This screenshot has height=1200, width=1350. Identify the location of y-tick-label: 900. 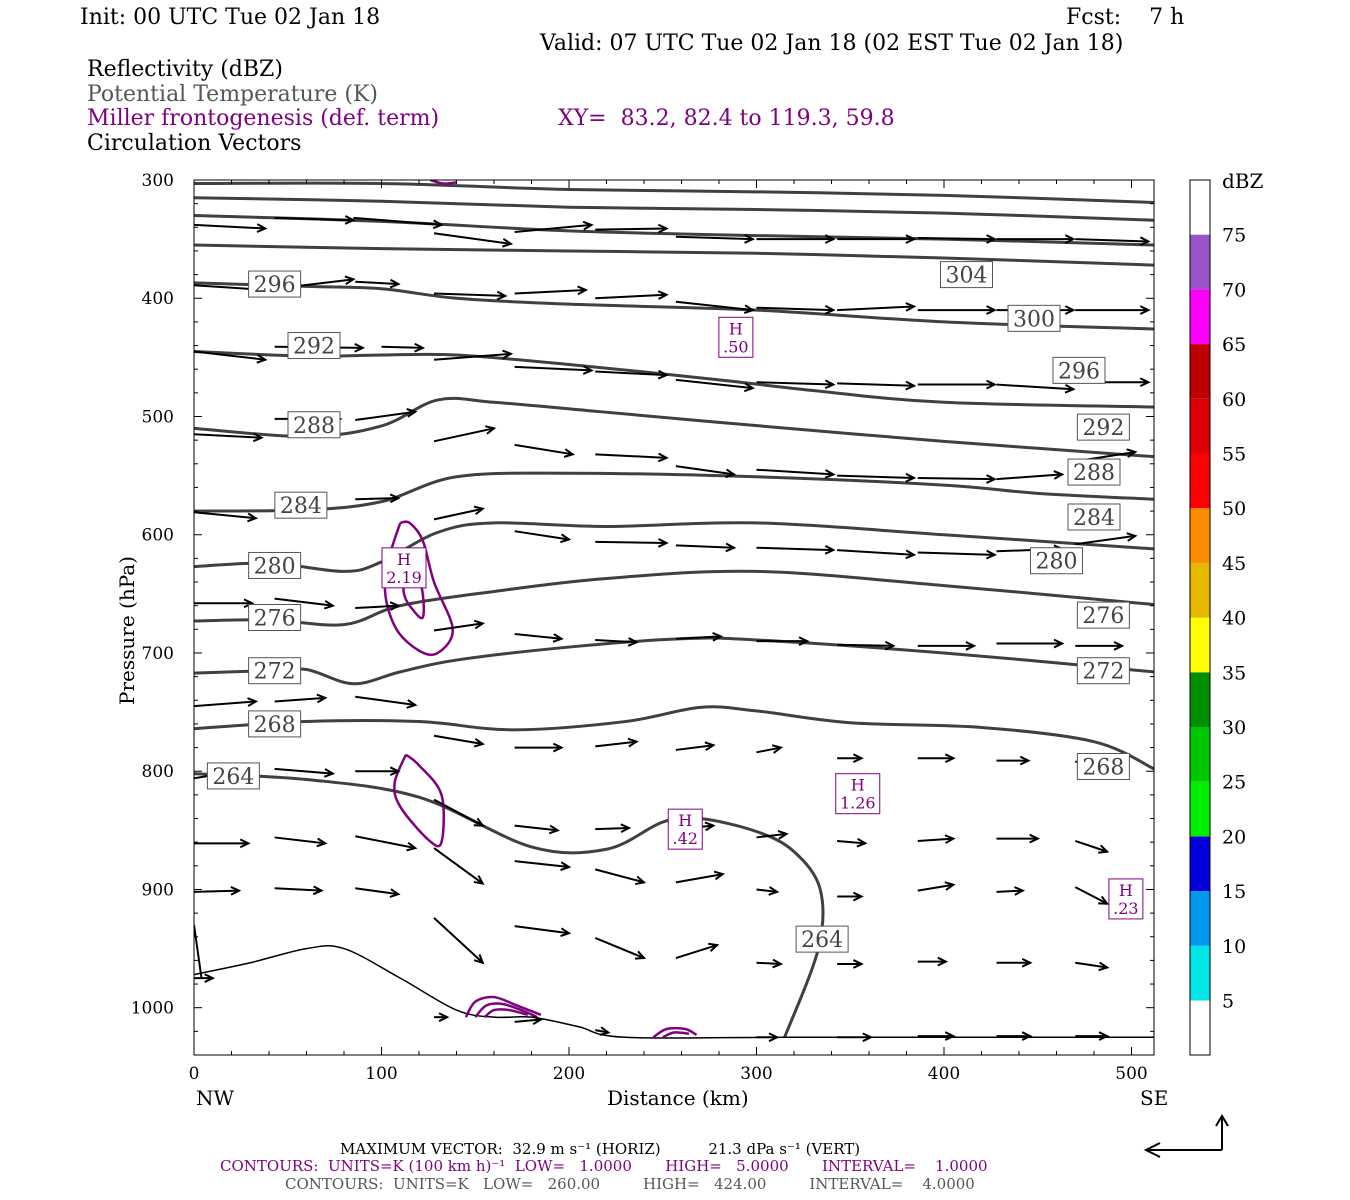
(158, 890).